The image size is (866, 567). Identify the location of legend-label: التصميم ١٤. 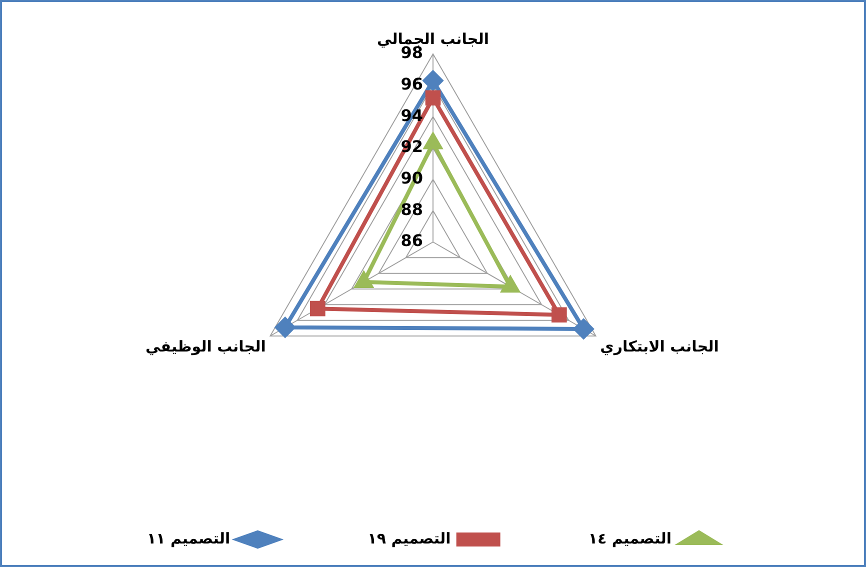
(630, 538).